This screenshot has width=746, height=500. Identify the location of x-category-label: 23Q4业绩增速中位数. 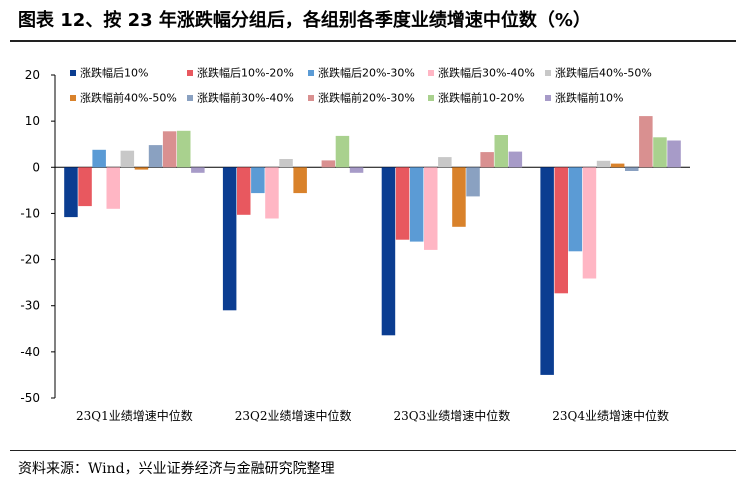
(610, 415).